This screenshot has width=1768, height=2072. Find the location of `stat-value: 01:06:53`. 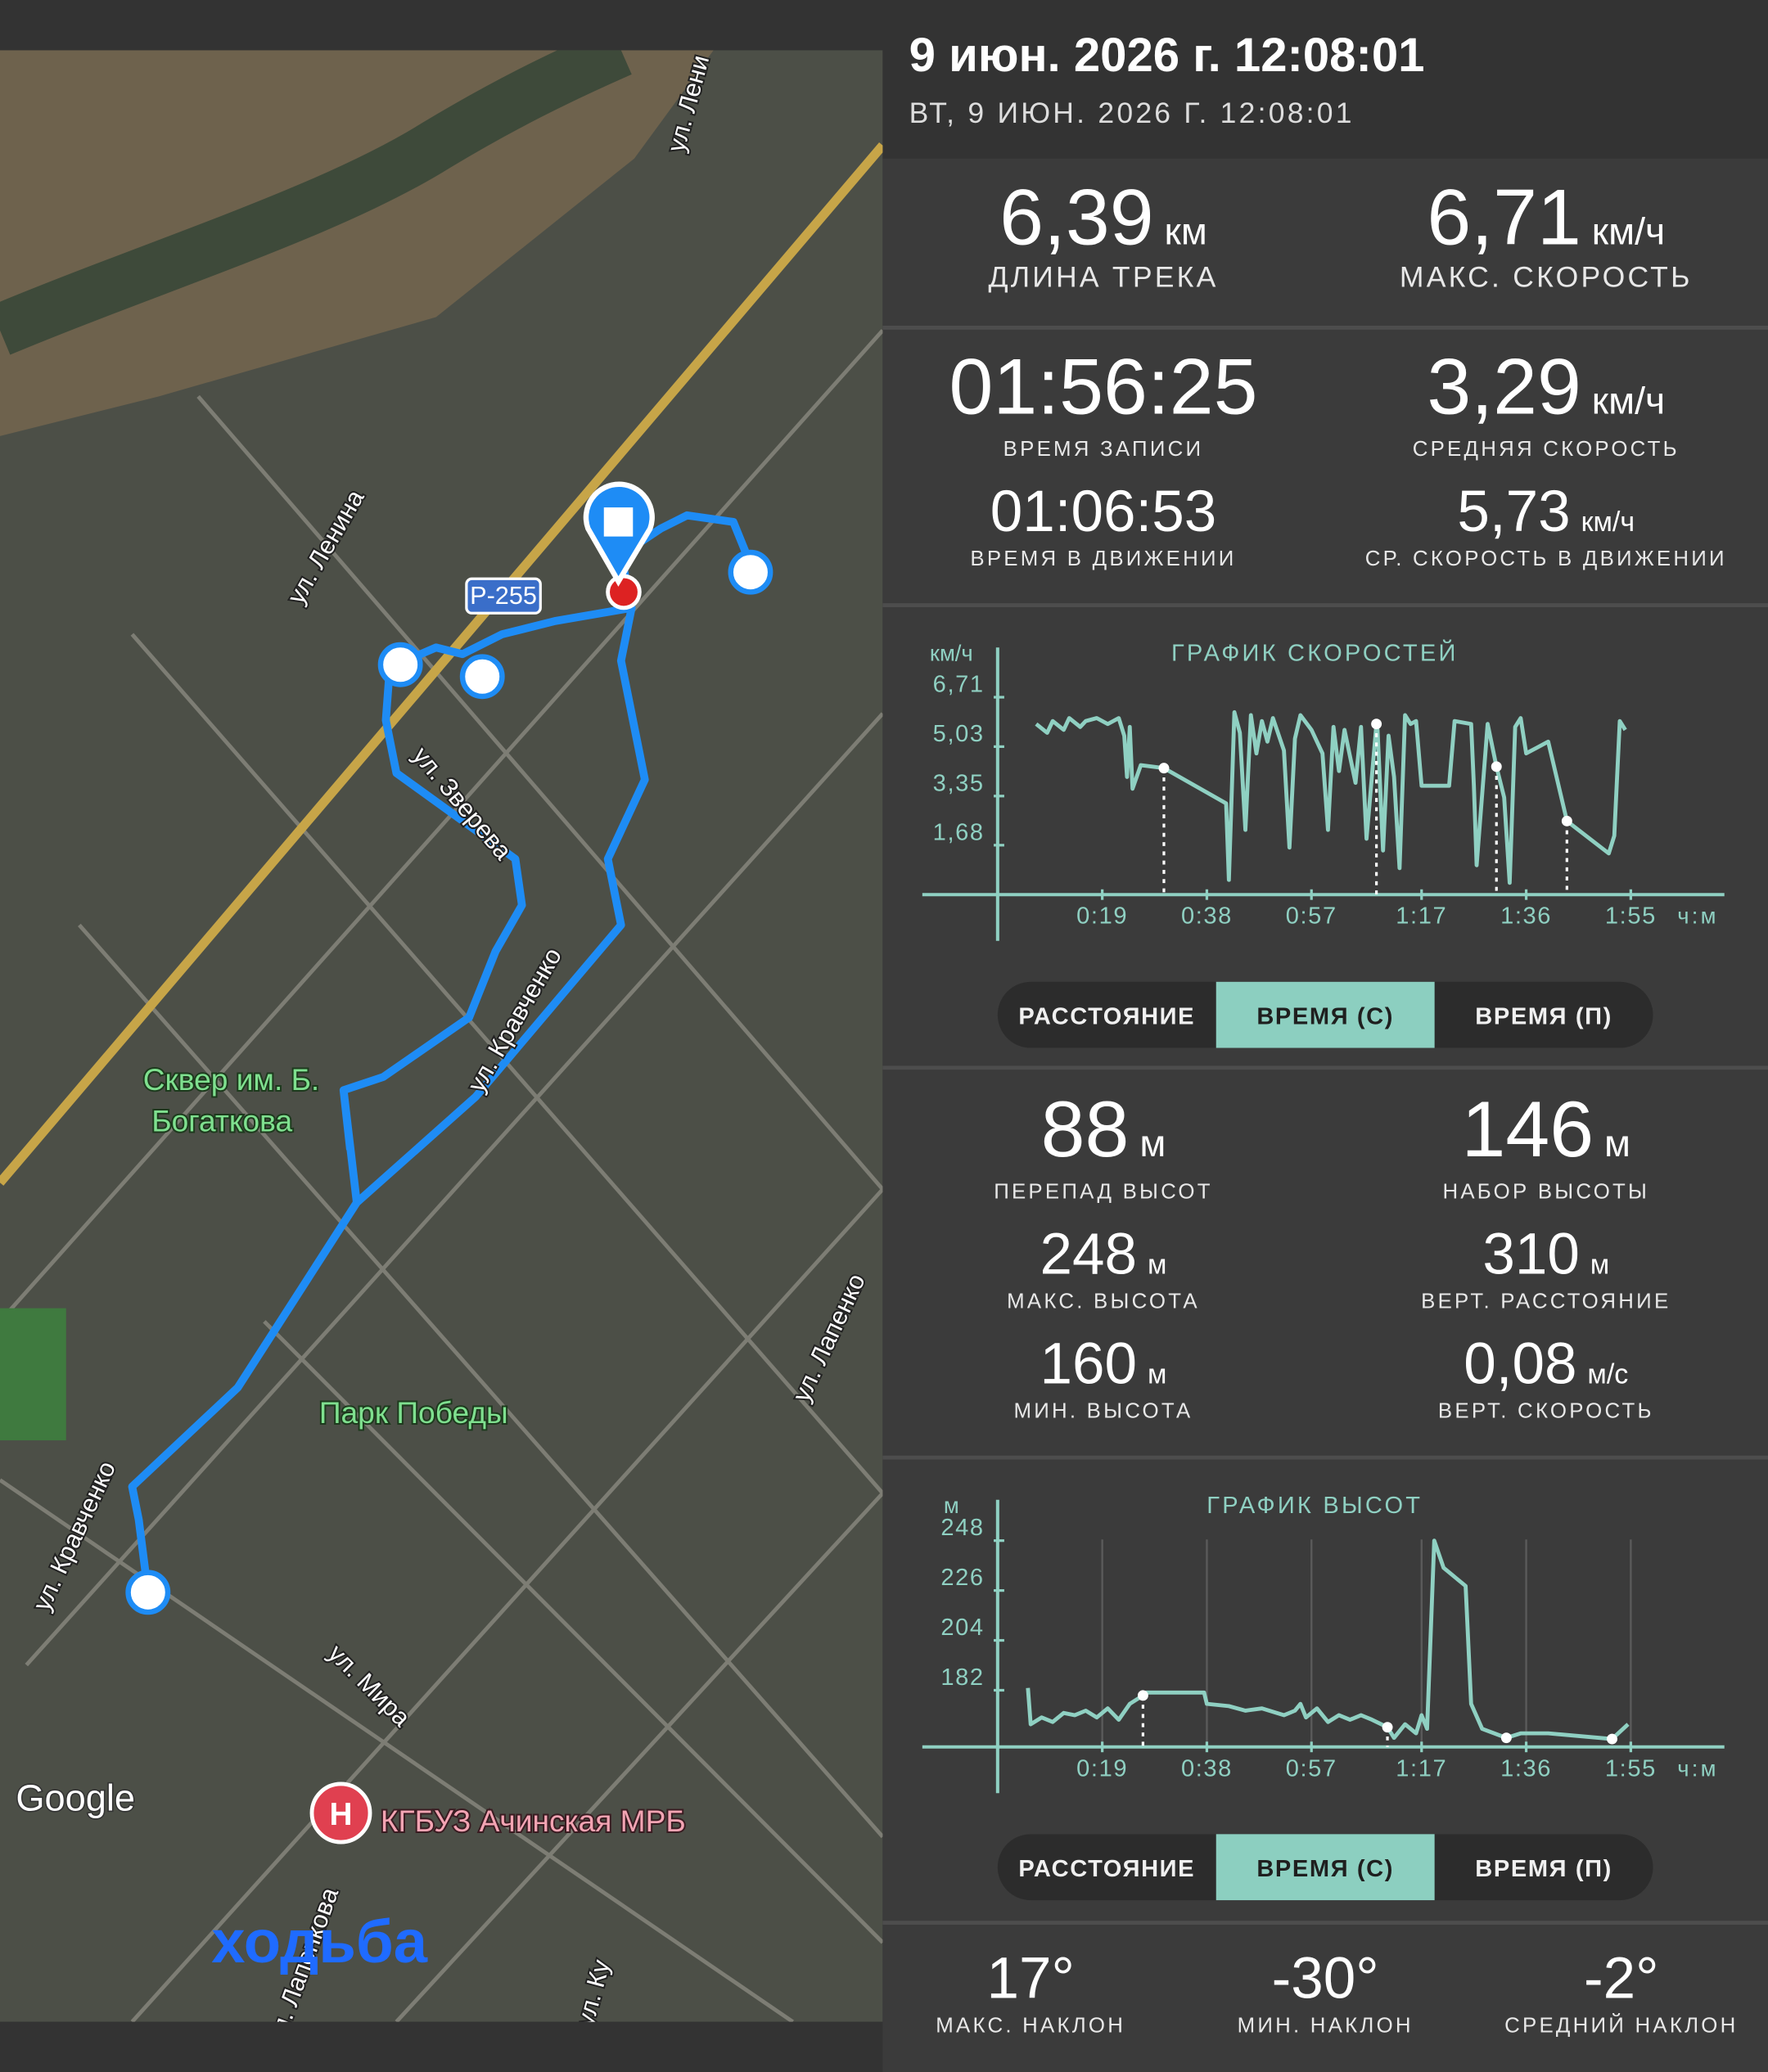

stat-value: 01:06:53 is located at coordinates (1103, 512).